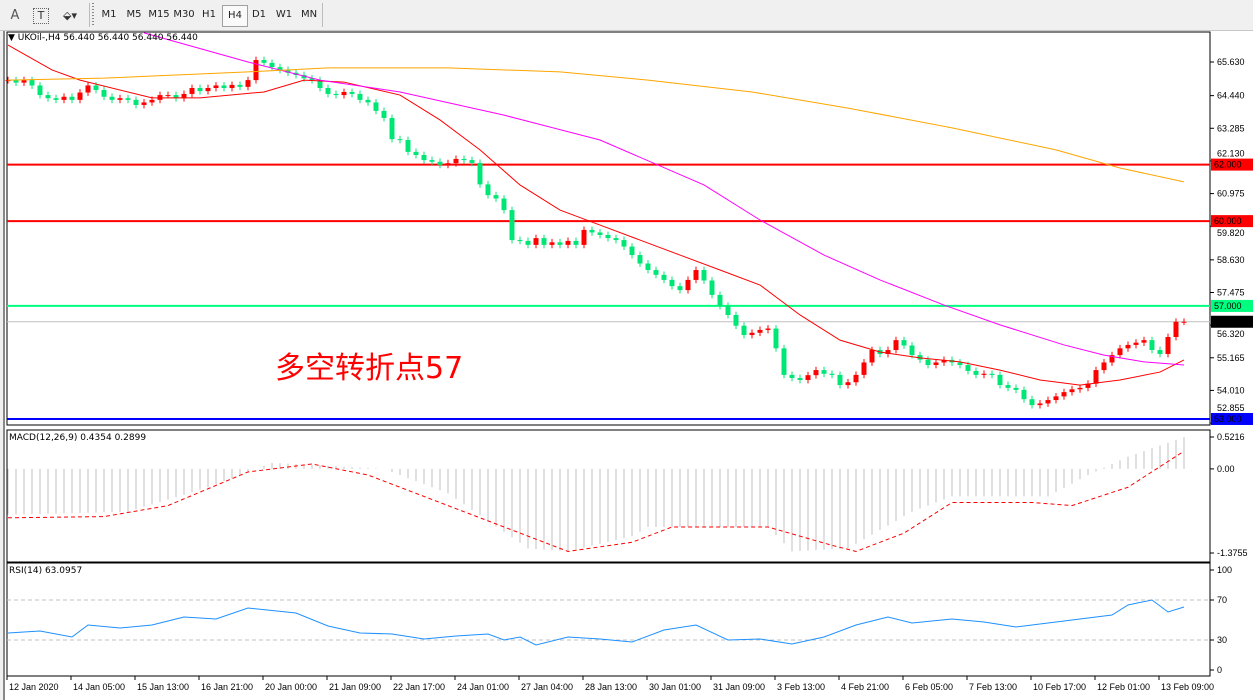 This screenshot has width=1253, height=700. Describe the element at coordinates (1232, 321) in the screenshot. I see `level-tag-56.440` at that location.